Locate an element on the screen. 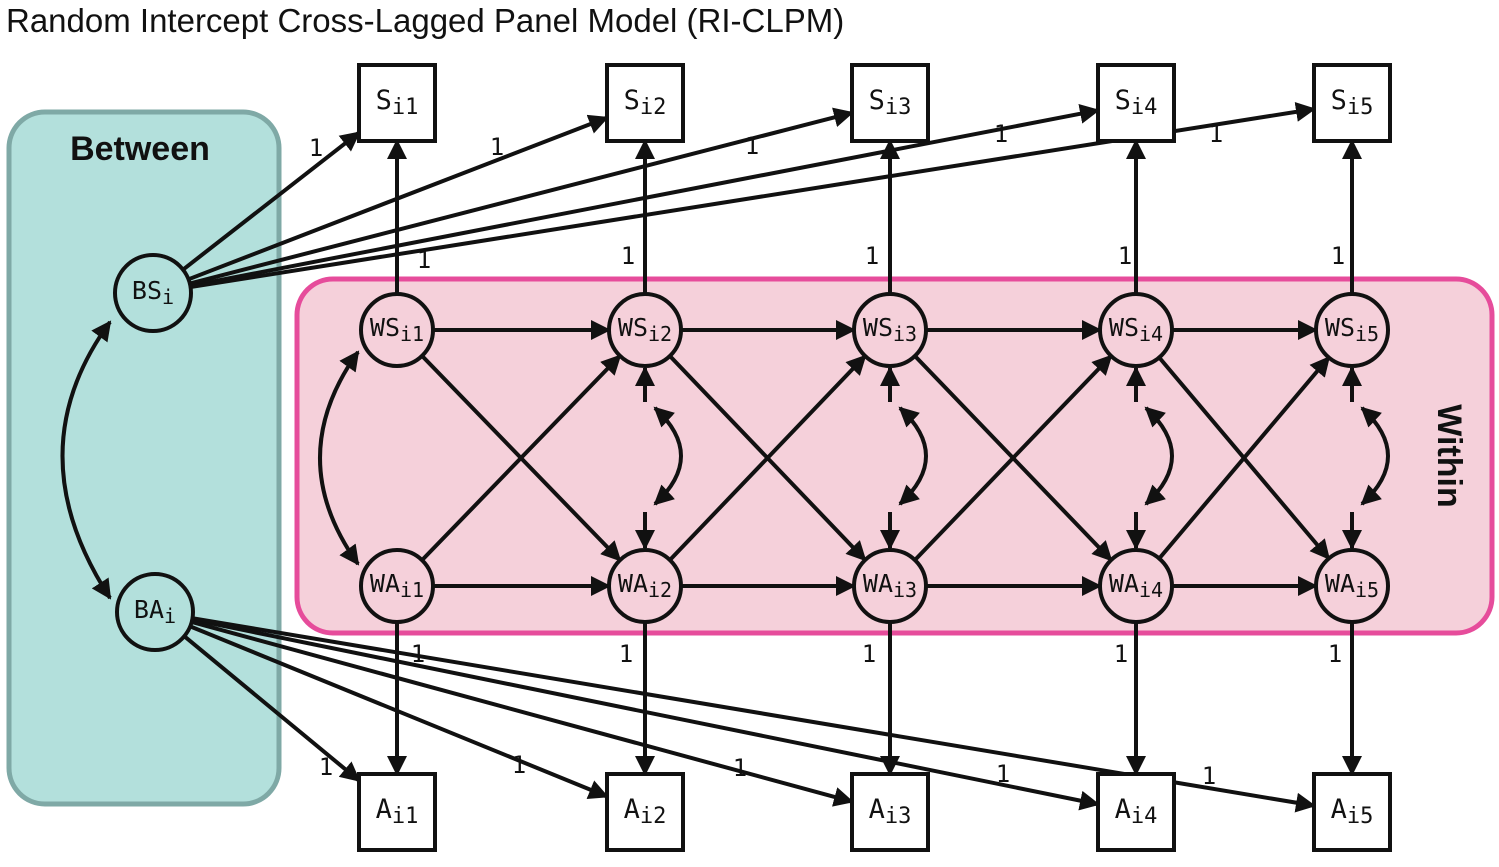 The width and height of the screenshot is (1499, 867). node-ws3: WSi3 is located at coordinates (890, 330).